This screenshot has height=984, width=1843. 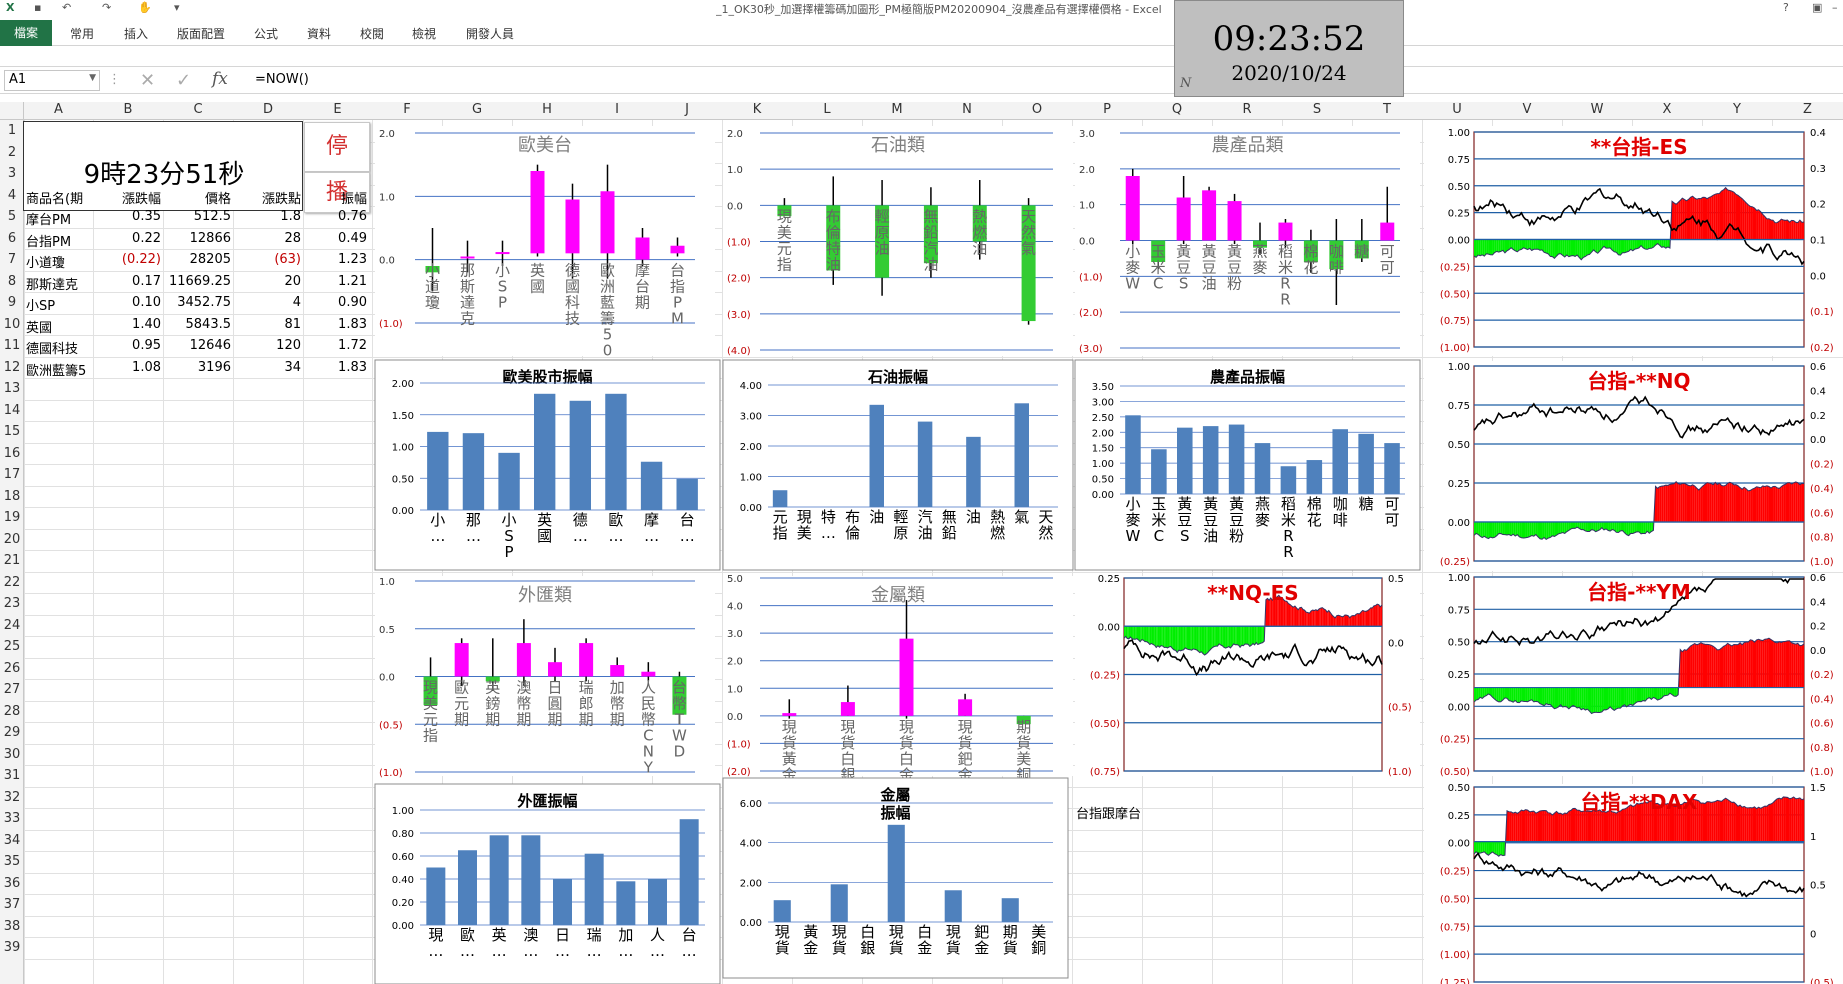 I want to click on row-header: 20, so click(x=12, y=539).